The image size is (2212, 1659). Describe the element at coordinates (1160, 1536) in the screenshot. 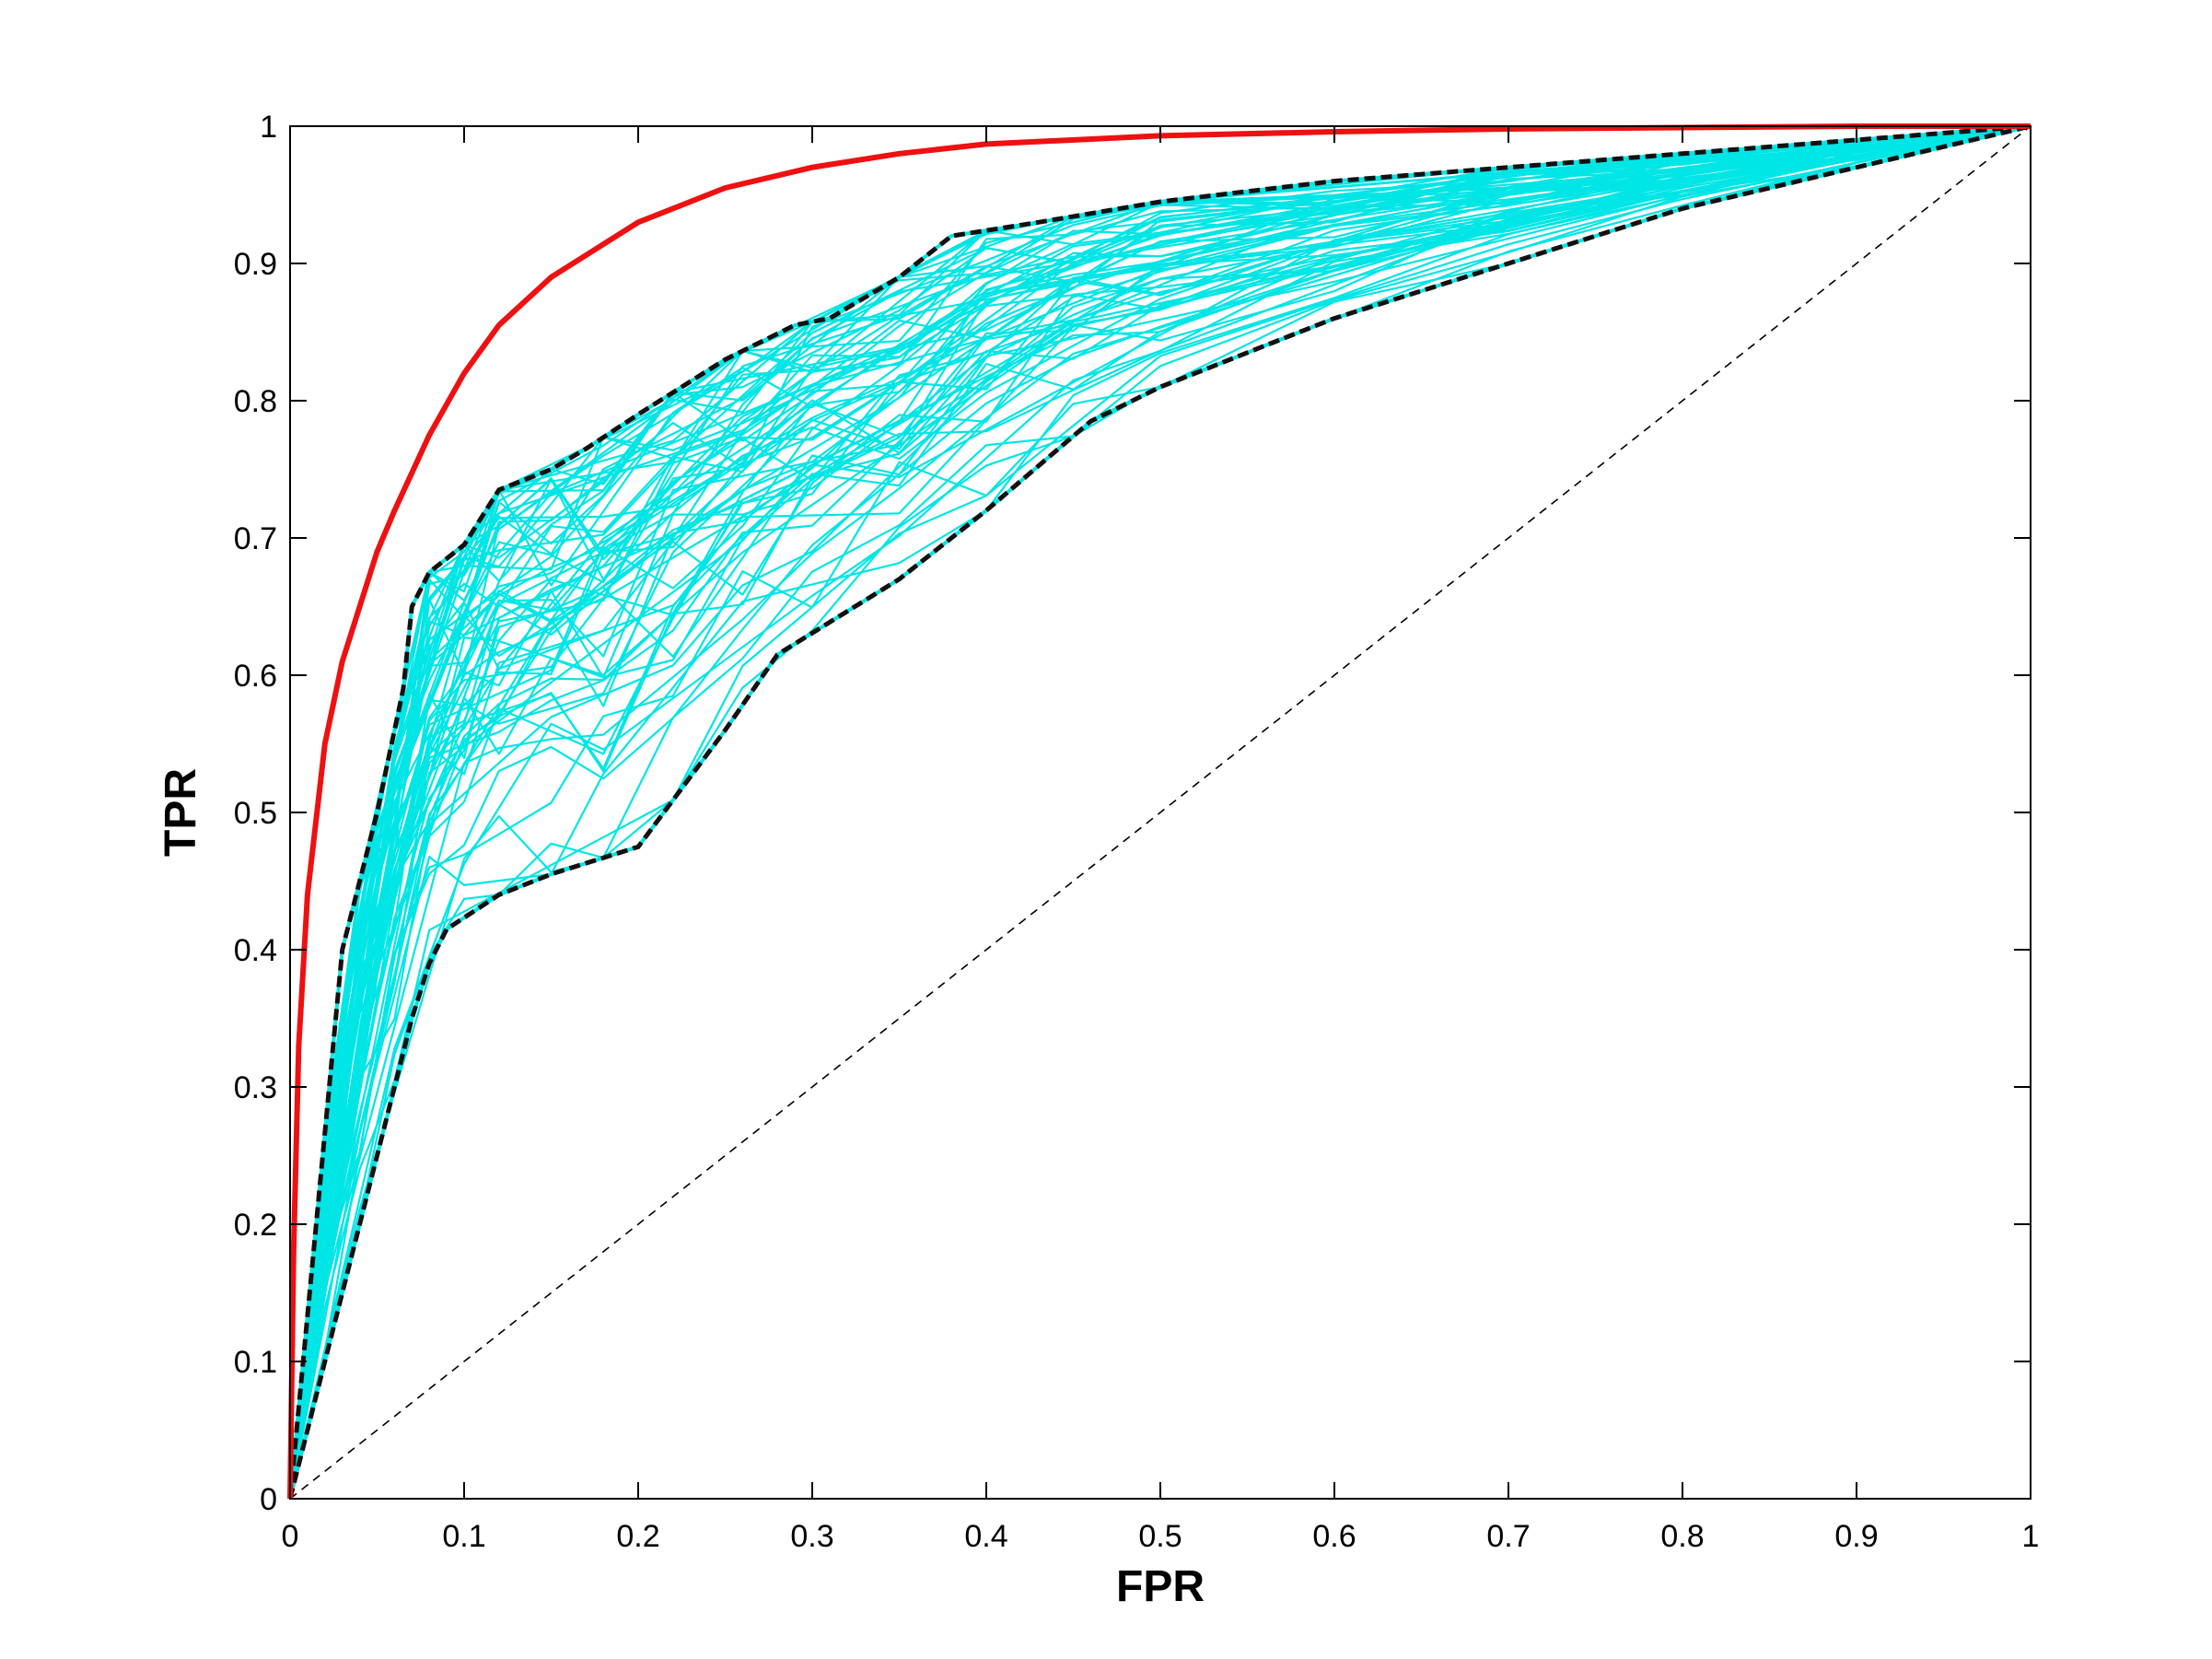

I see `x-tick-label: 0.5` at that location.